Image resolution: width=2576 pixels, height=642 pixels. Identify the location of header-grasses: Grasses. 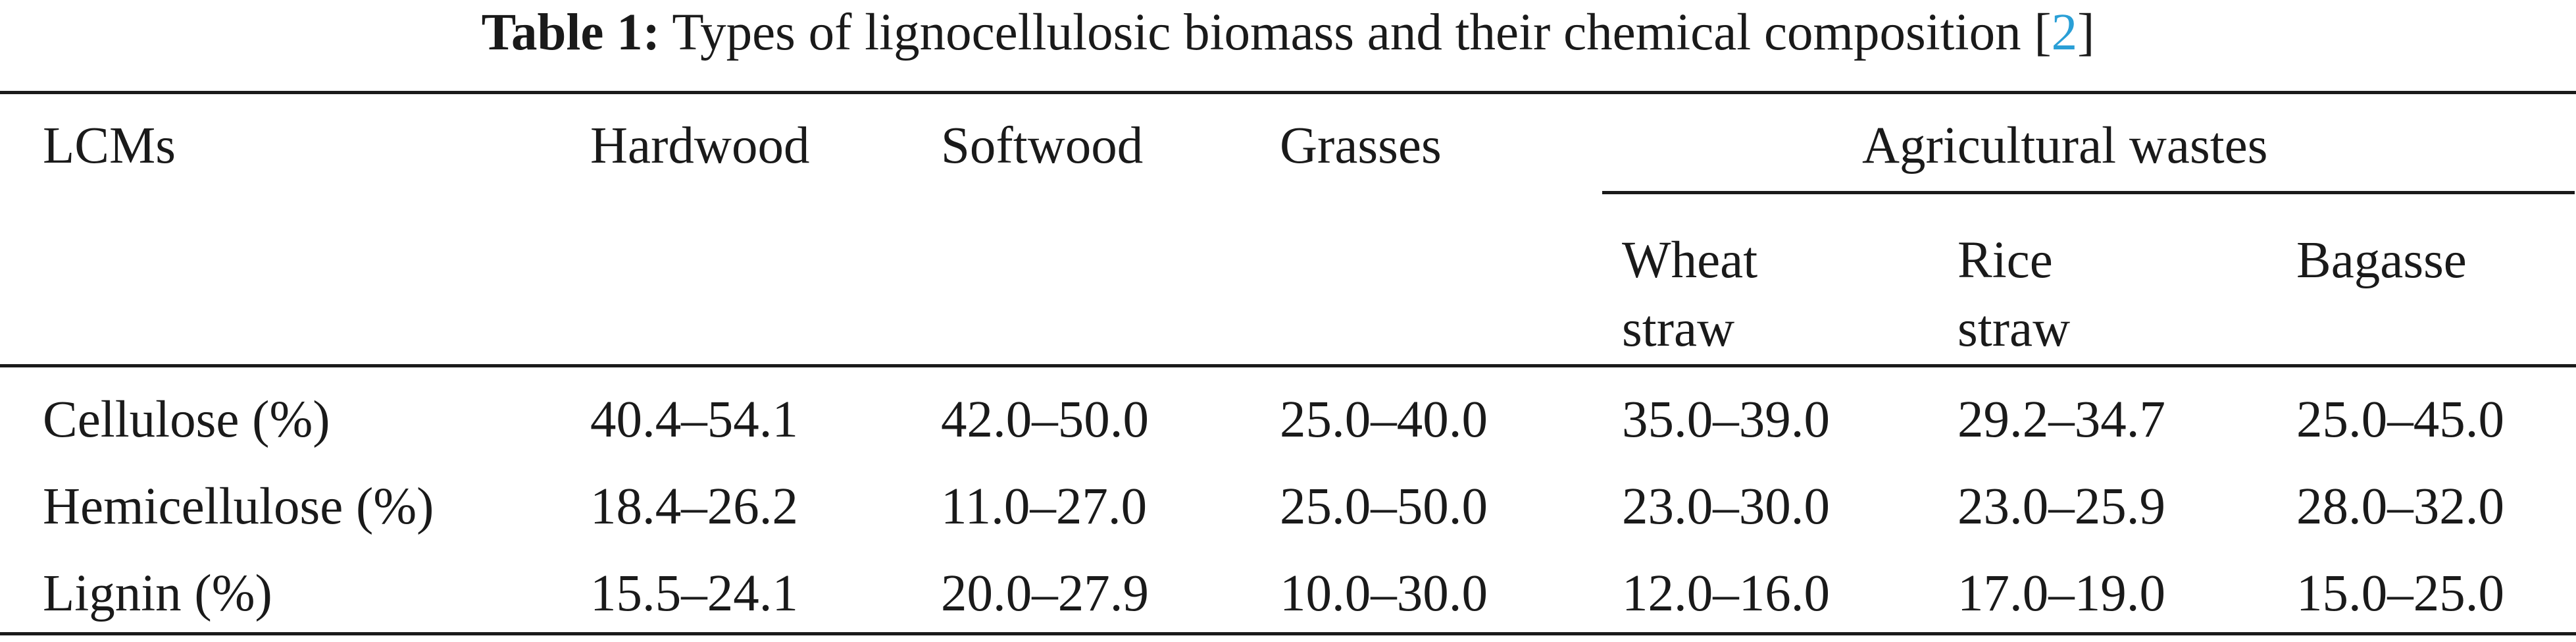
(1361, 145).